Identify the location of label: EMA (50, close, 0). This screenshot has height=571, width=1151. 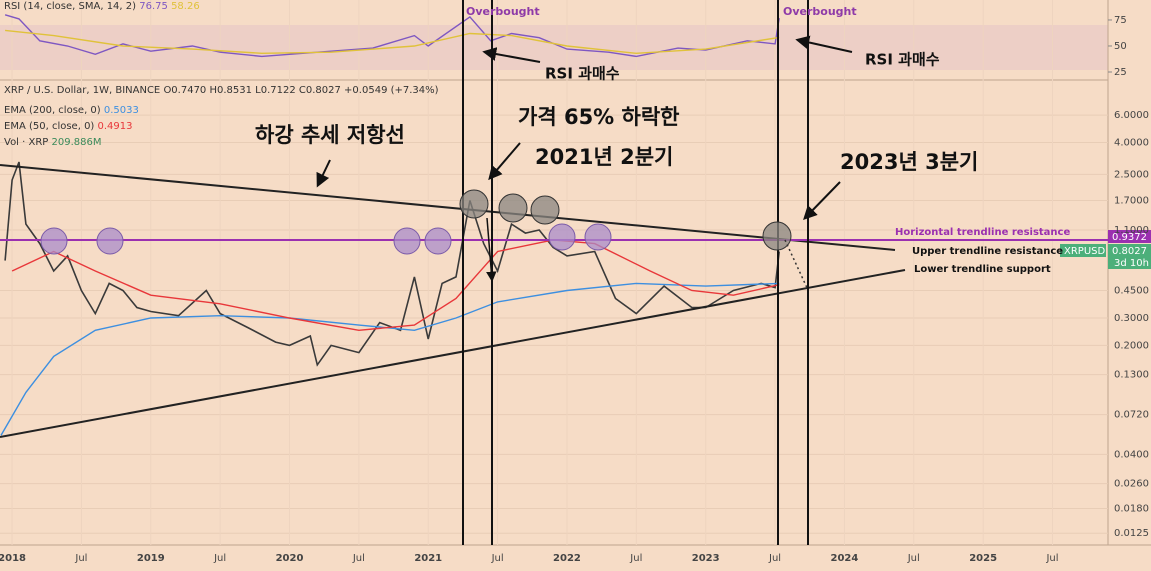
(49, 126).